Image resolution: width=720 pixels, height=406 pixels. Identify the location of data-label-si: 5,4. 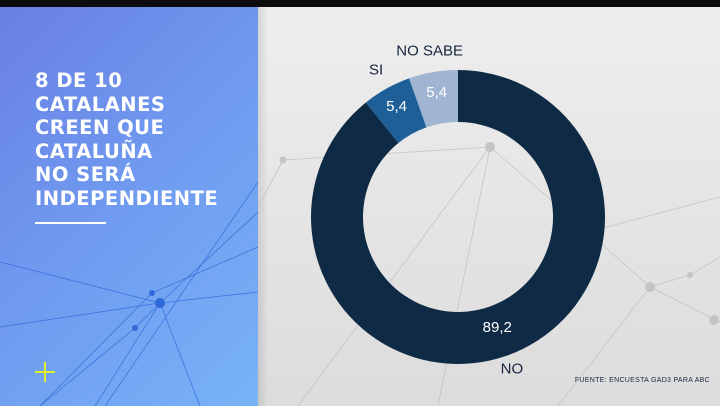
(396, 106).